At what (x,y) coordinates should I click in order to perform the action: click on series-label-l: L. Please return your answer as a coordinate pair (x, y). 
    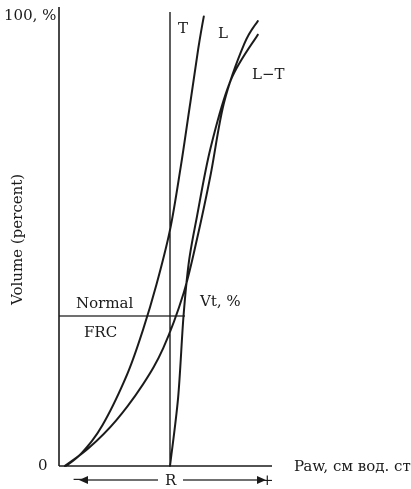
    Looking at the image, I should click on (223, 33).